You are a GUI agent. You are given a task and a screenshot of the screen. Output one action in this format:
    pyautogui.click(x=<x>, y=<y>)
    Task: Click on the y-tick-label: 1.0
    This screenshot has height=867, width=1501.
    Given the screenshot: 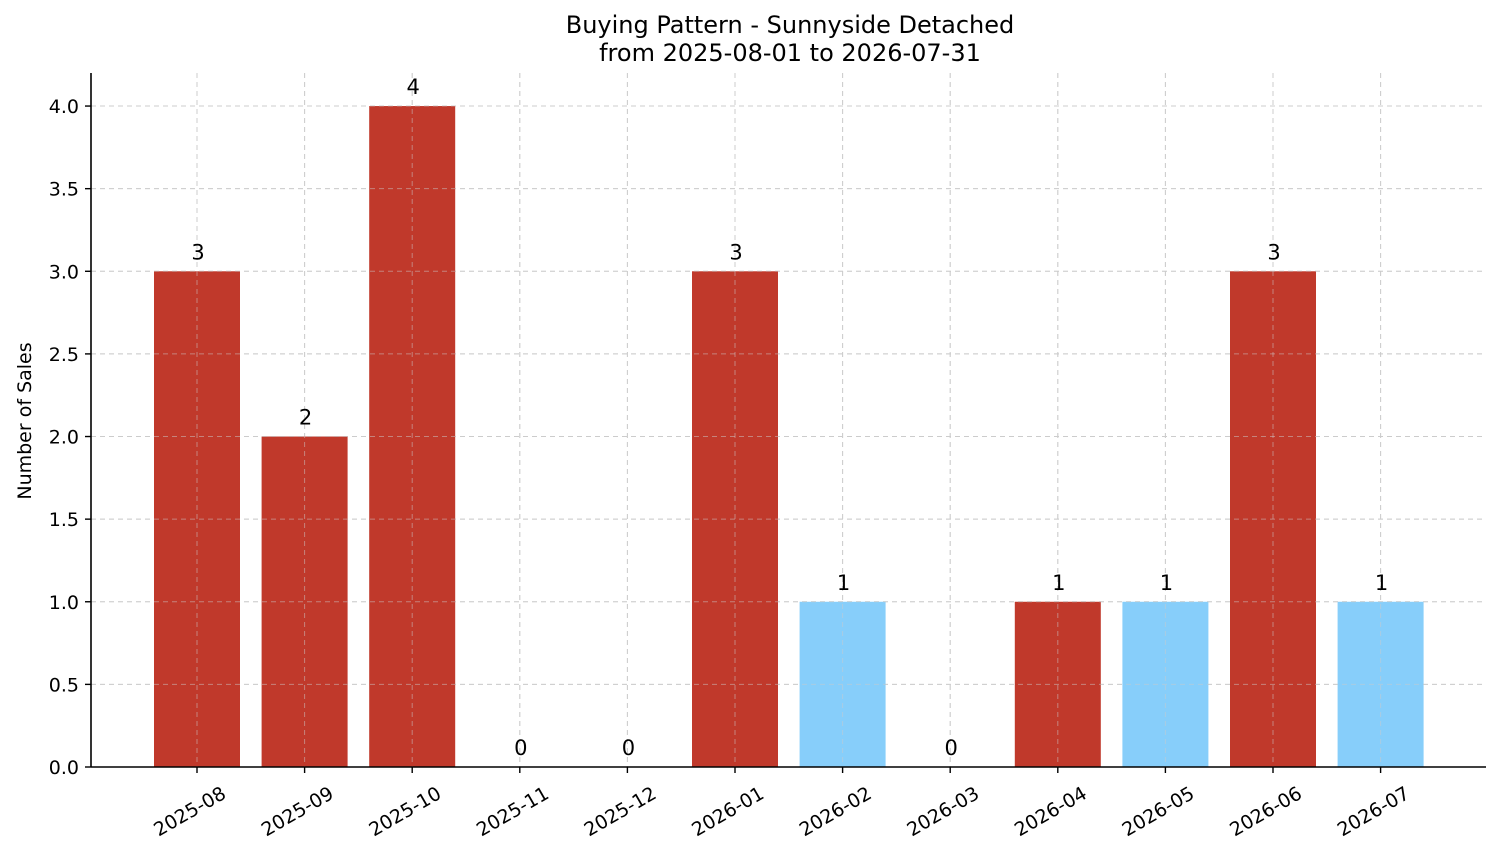 What is the action you would take?
    pyautogui.click(x=64, y=603)
    